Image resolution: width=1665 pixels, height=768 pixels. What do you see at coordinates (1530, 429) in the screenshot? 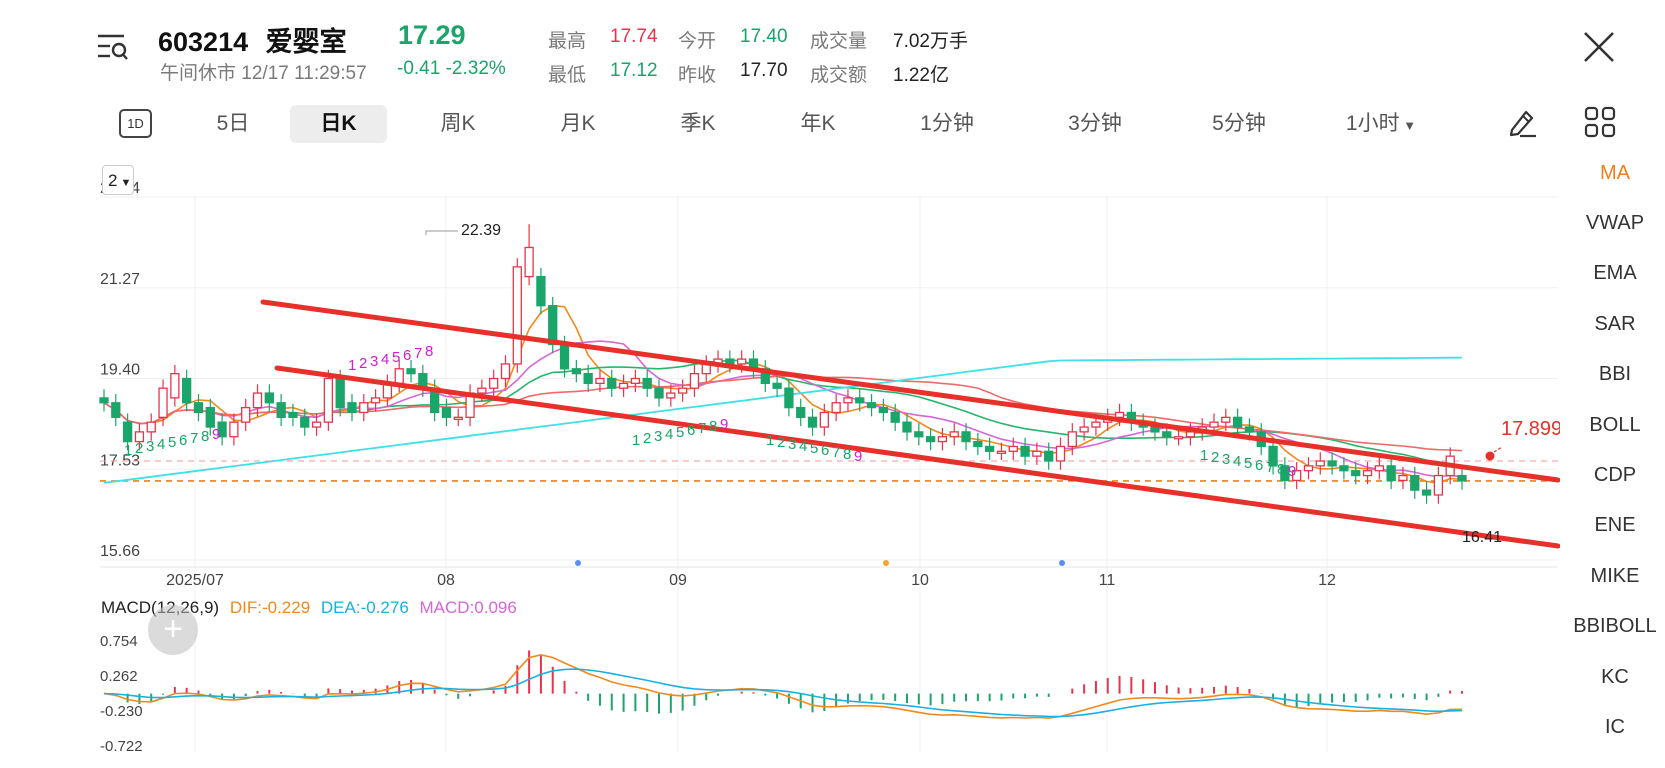
I see `right-price-label: 17.899` at bounding box center [1530, 429].